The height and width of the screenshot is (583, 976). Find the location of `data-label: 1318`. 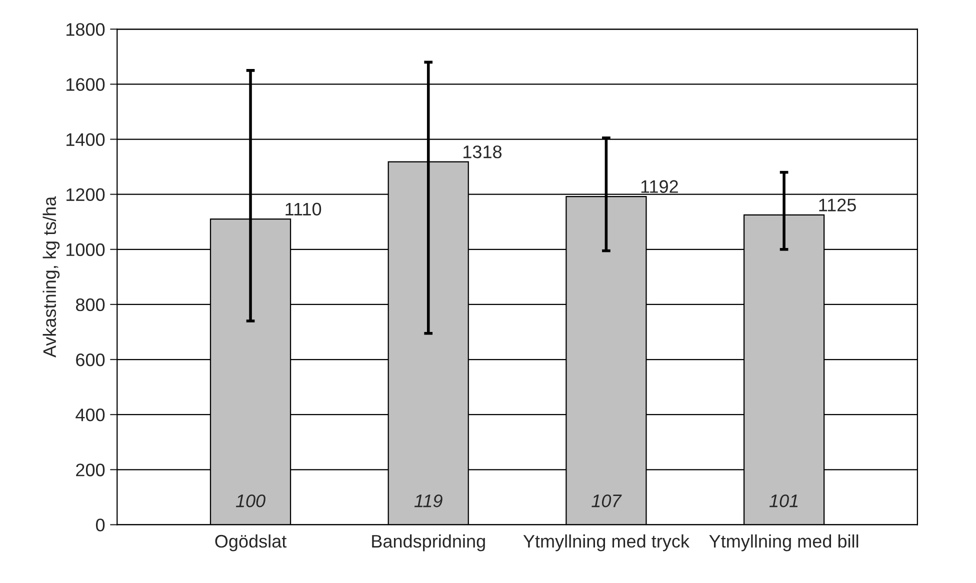

data-label: 1318 is located at coordinates (483, 151).